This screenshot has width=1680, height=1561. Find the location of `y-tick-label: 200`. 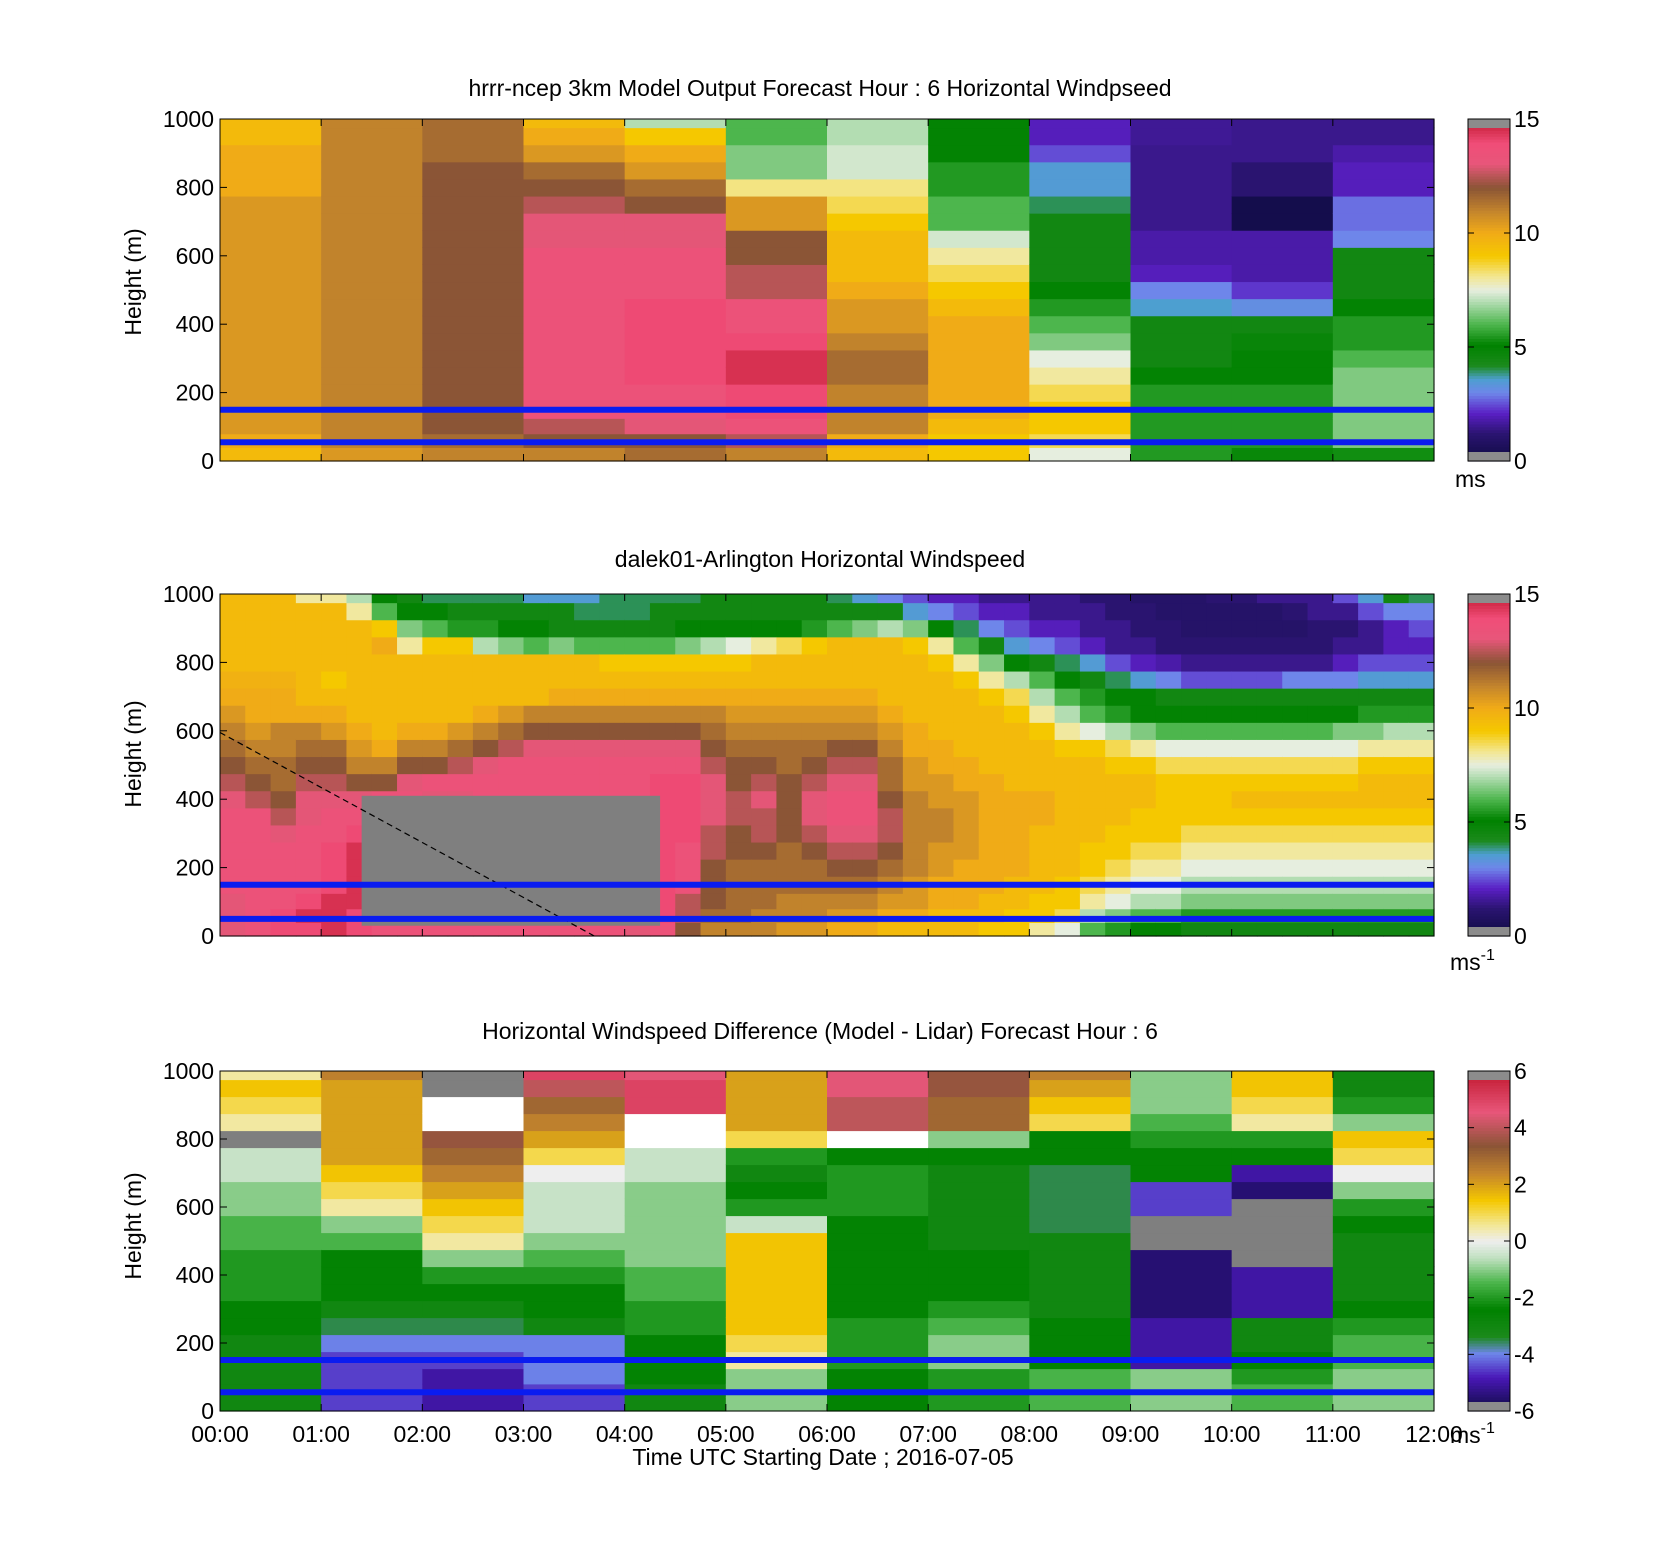

y-tick-label: 200 is located at coordinates (195, 1343).